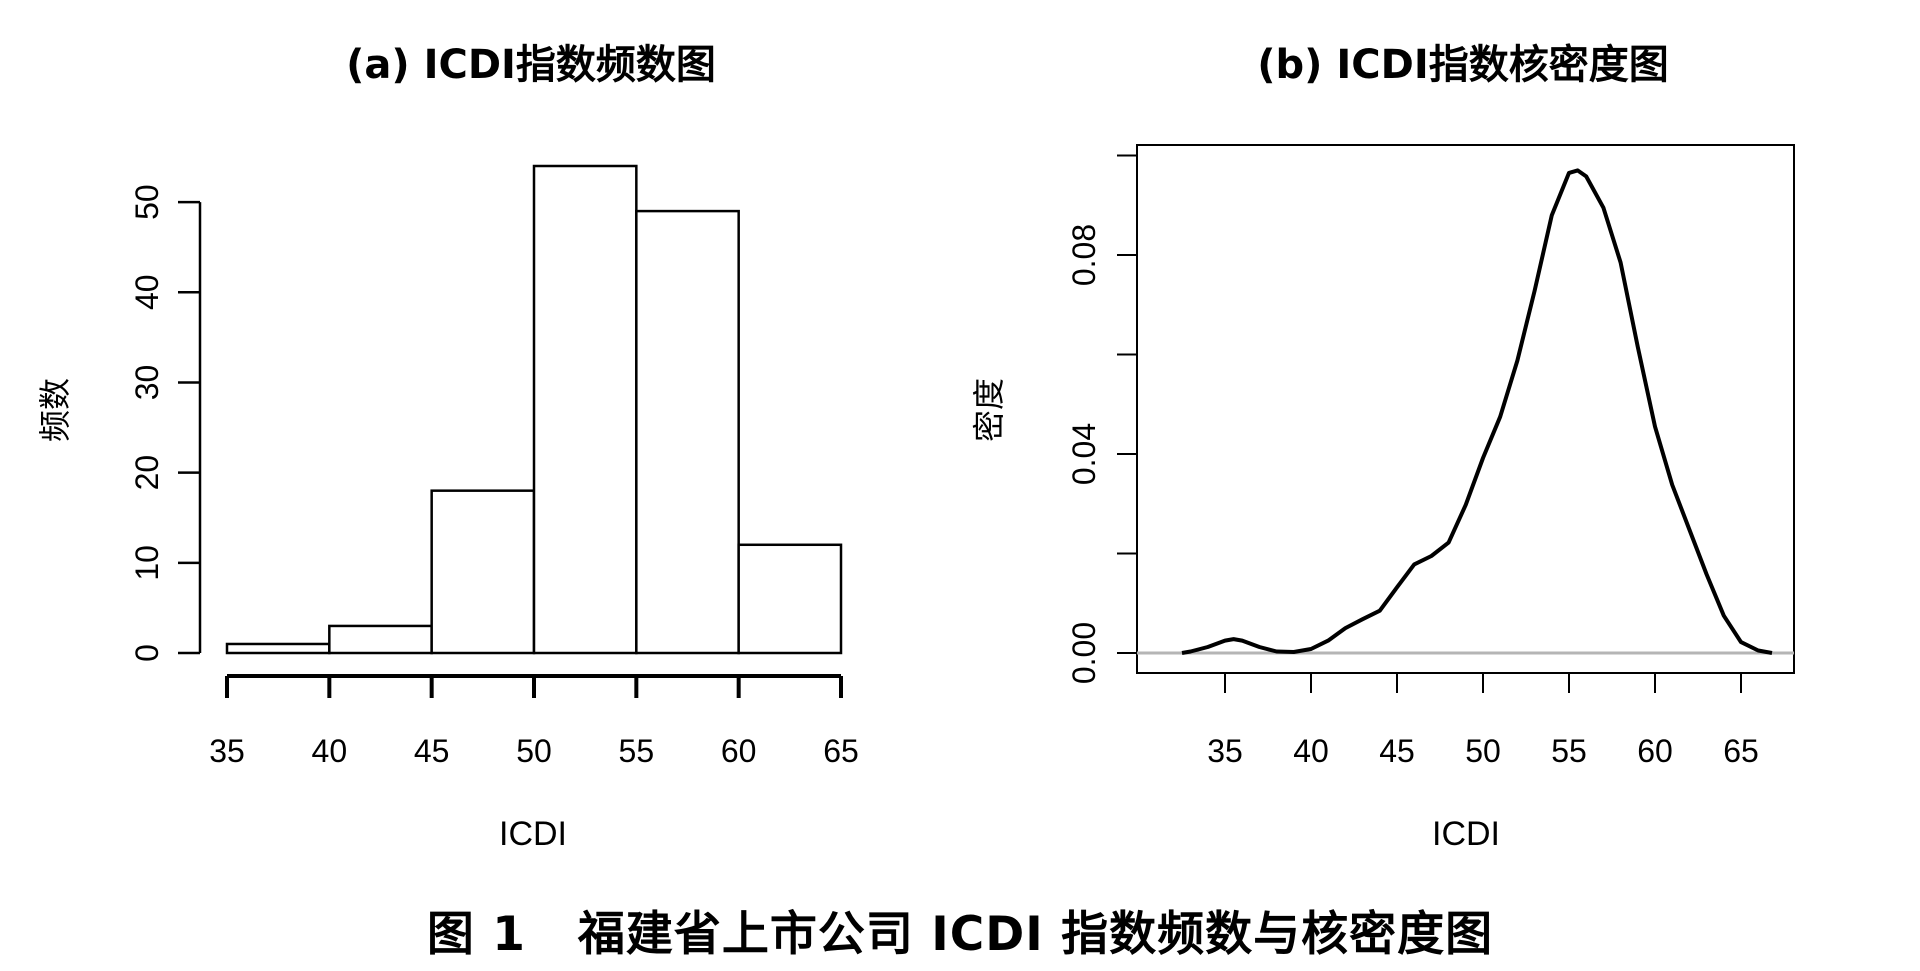 The image size is (1920, 971). What do you see at coordinates (147, 202) in the screenshot?
I see `histogram-y-tick-label: 50` at bounding box center [147, 202].